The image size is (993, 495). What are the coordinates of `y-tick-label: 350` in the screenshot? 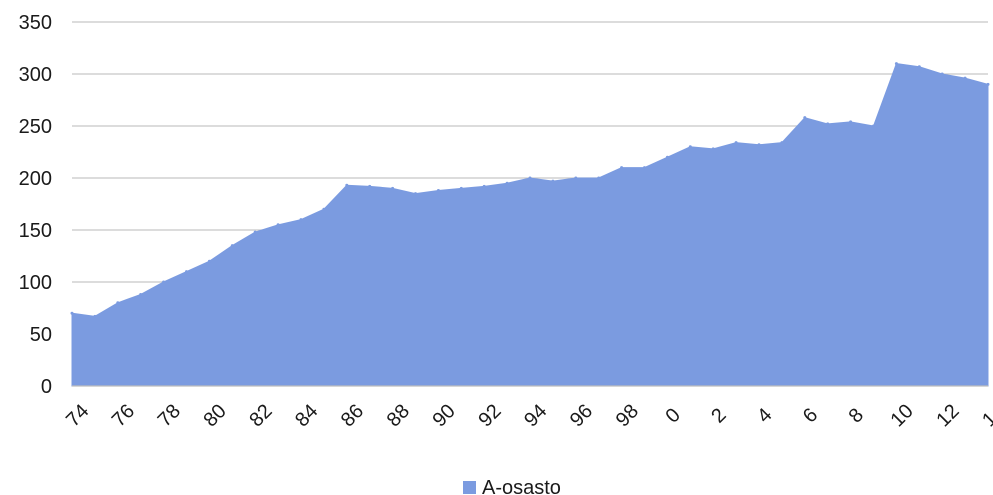 It's located at (35, 23).